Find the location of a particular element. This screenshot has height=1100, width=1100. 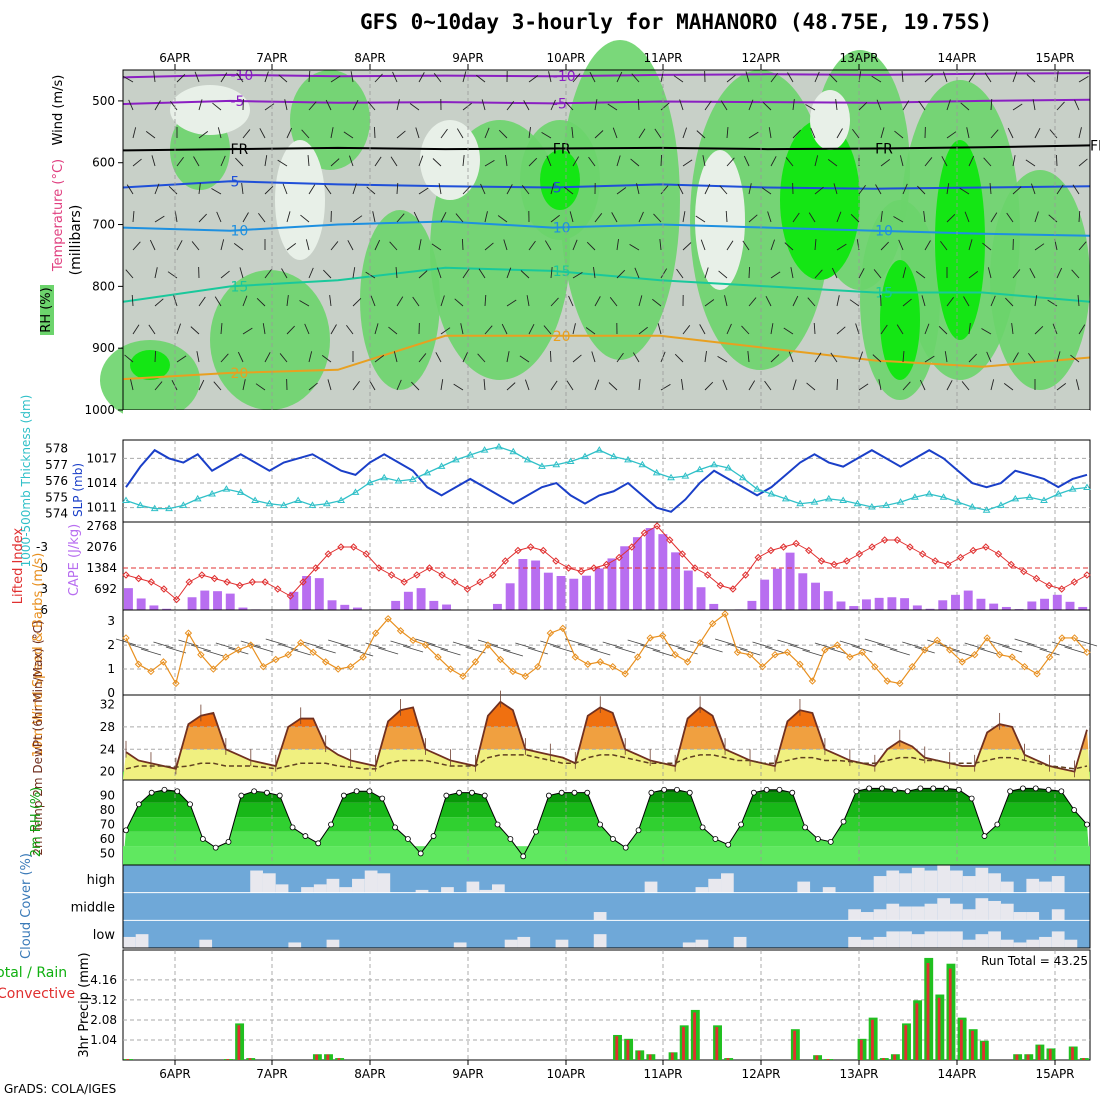

legend-wind: Wind (m/s) is located at coordinates (58, 110).